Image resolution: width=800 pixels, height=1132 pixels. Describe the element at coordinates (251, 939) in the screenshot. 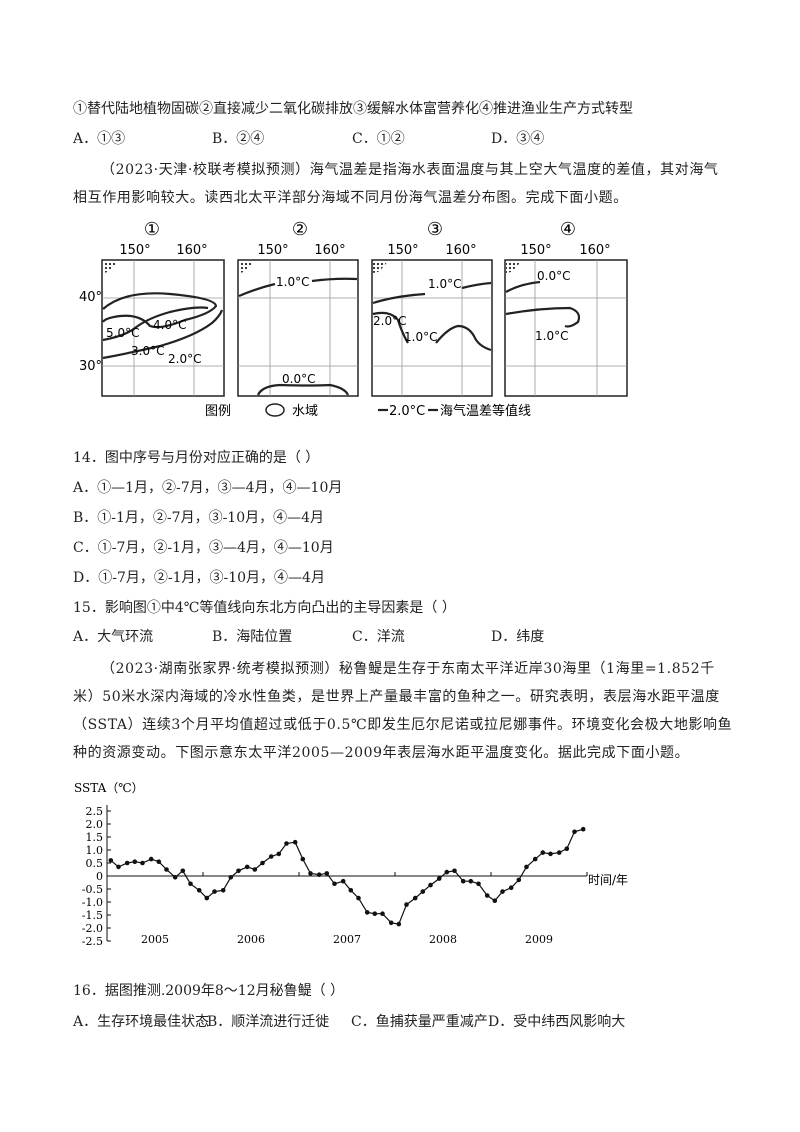

I see `x-tick-label: 2006` at that location.